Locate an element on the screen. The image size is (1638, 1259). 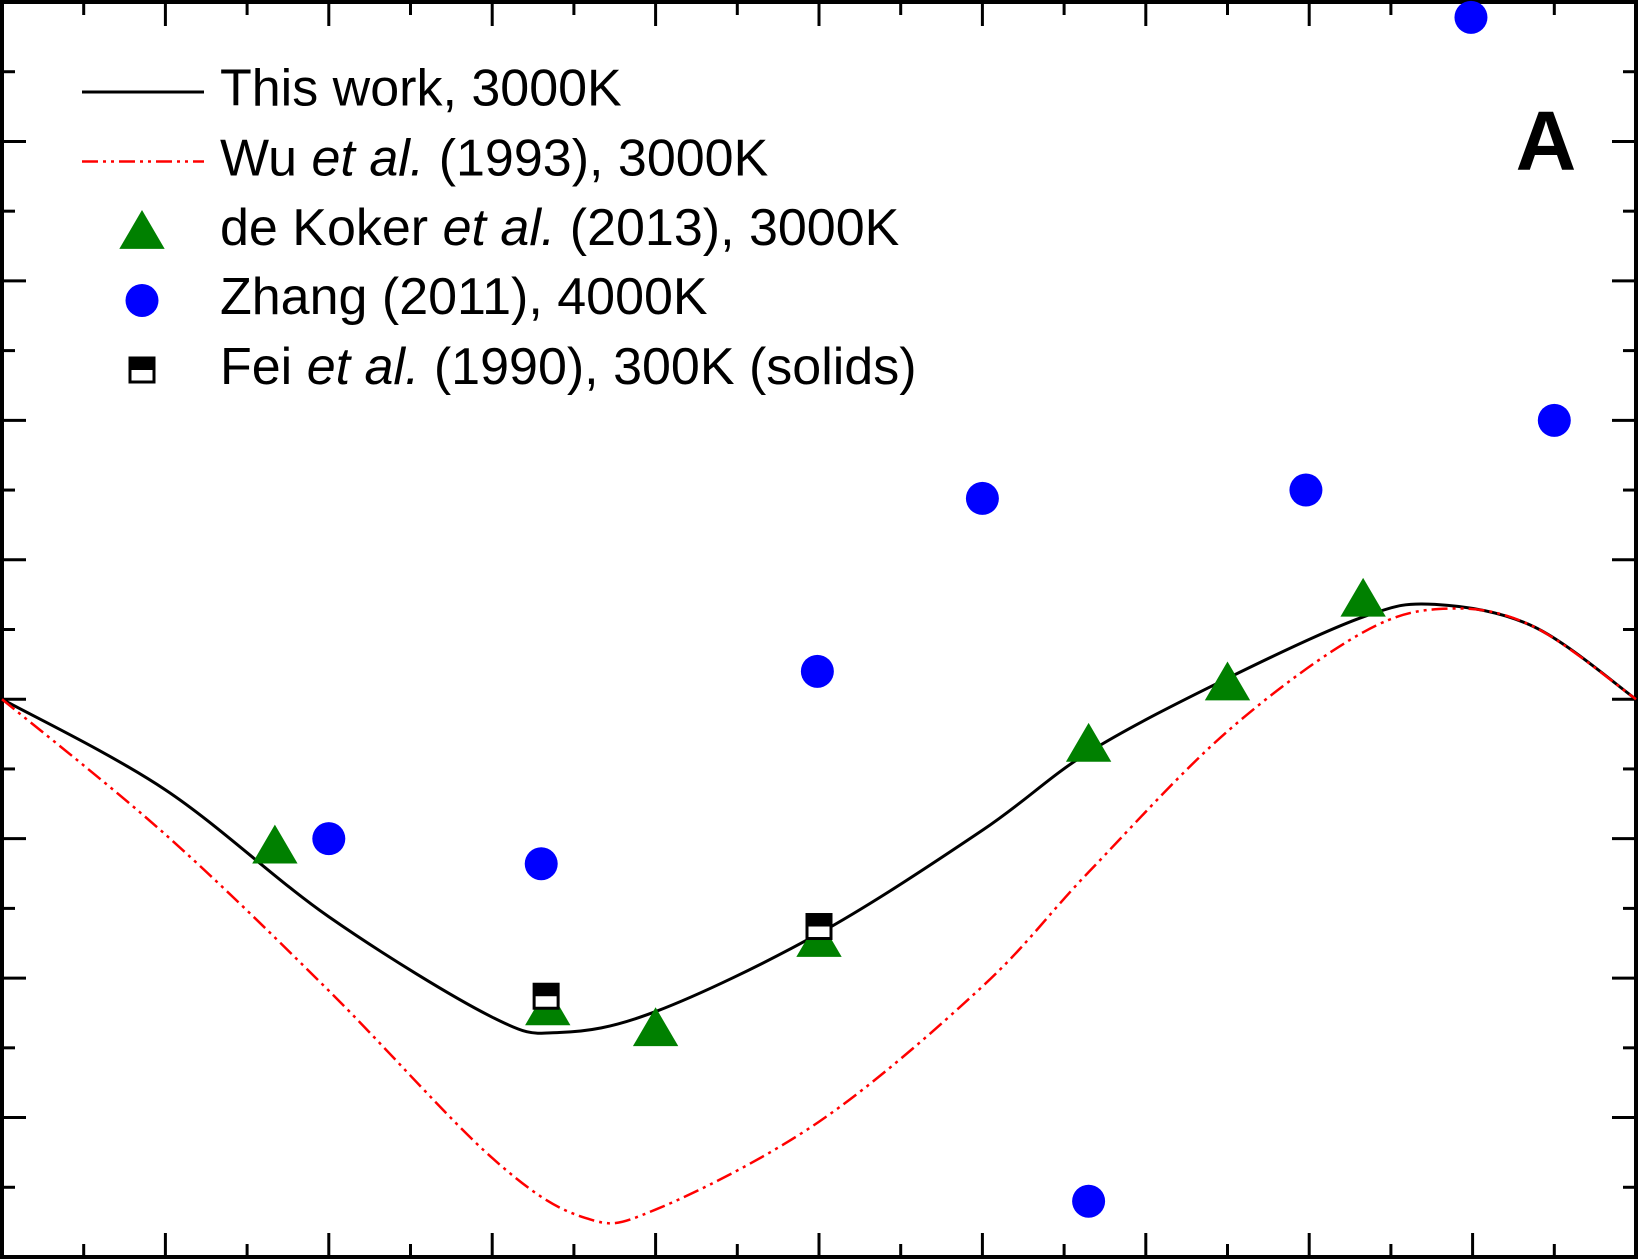
legend-label-part: (1993), 3000K is located at coordinates (596, 158).